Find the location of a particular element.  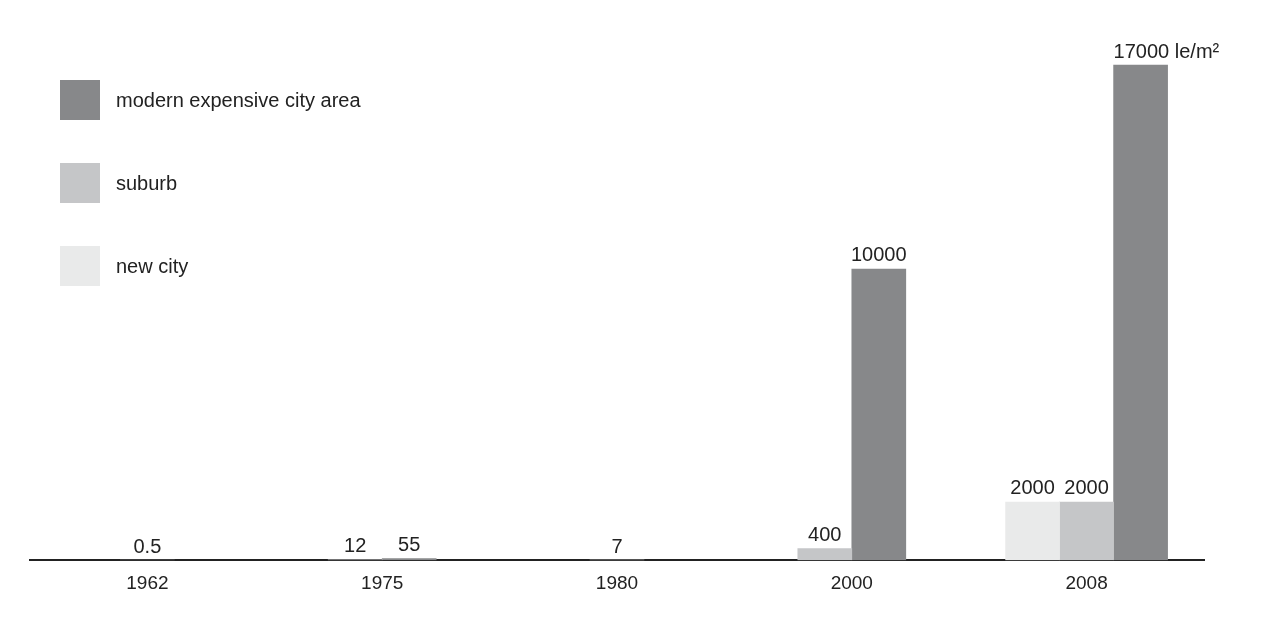

data-label: 10000 is located at coordinates (878, 254).